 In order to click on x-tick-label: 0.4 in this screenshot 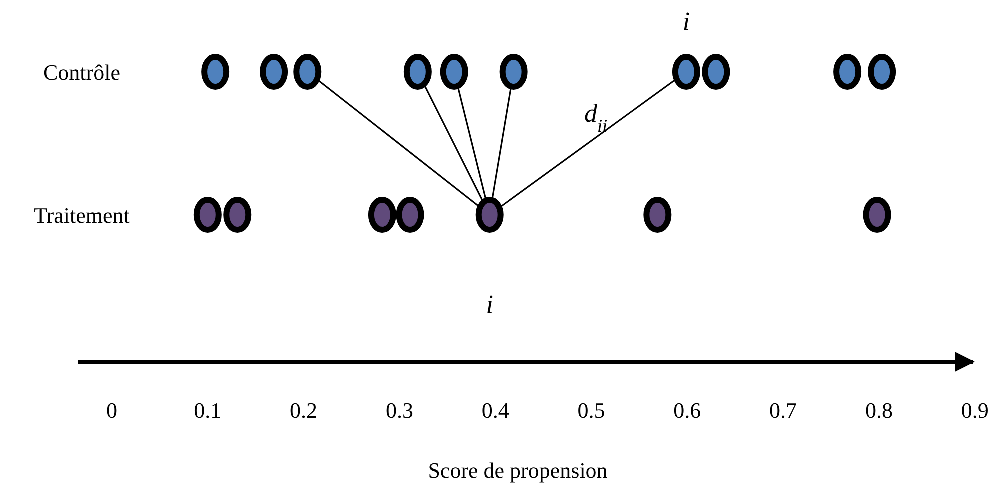, I will do `click(496, 410)`.